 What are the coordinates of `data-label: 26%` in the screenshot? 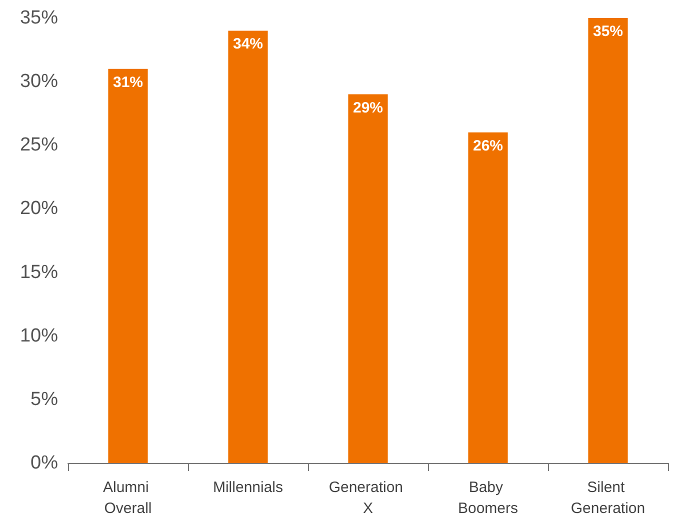 It's located at (488, 145).